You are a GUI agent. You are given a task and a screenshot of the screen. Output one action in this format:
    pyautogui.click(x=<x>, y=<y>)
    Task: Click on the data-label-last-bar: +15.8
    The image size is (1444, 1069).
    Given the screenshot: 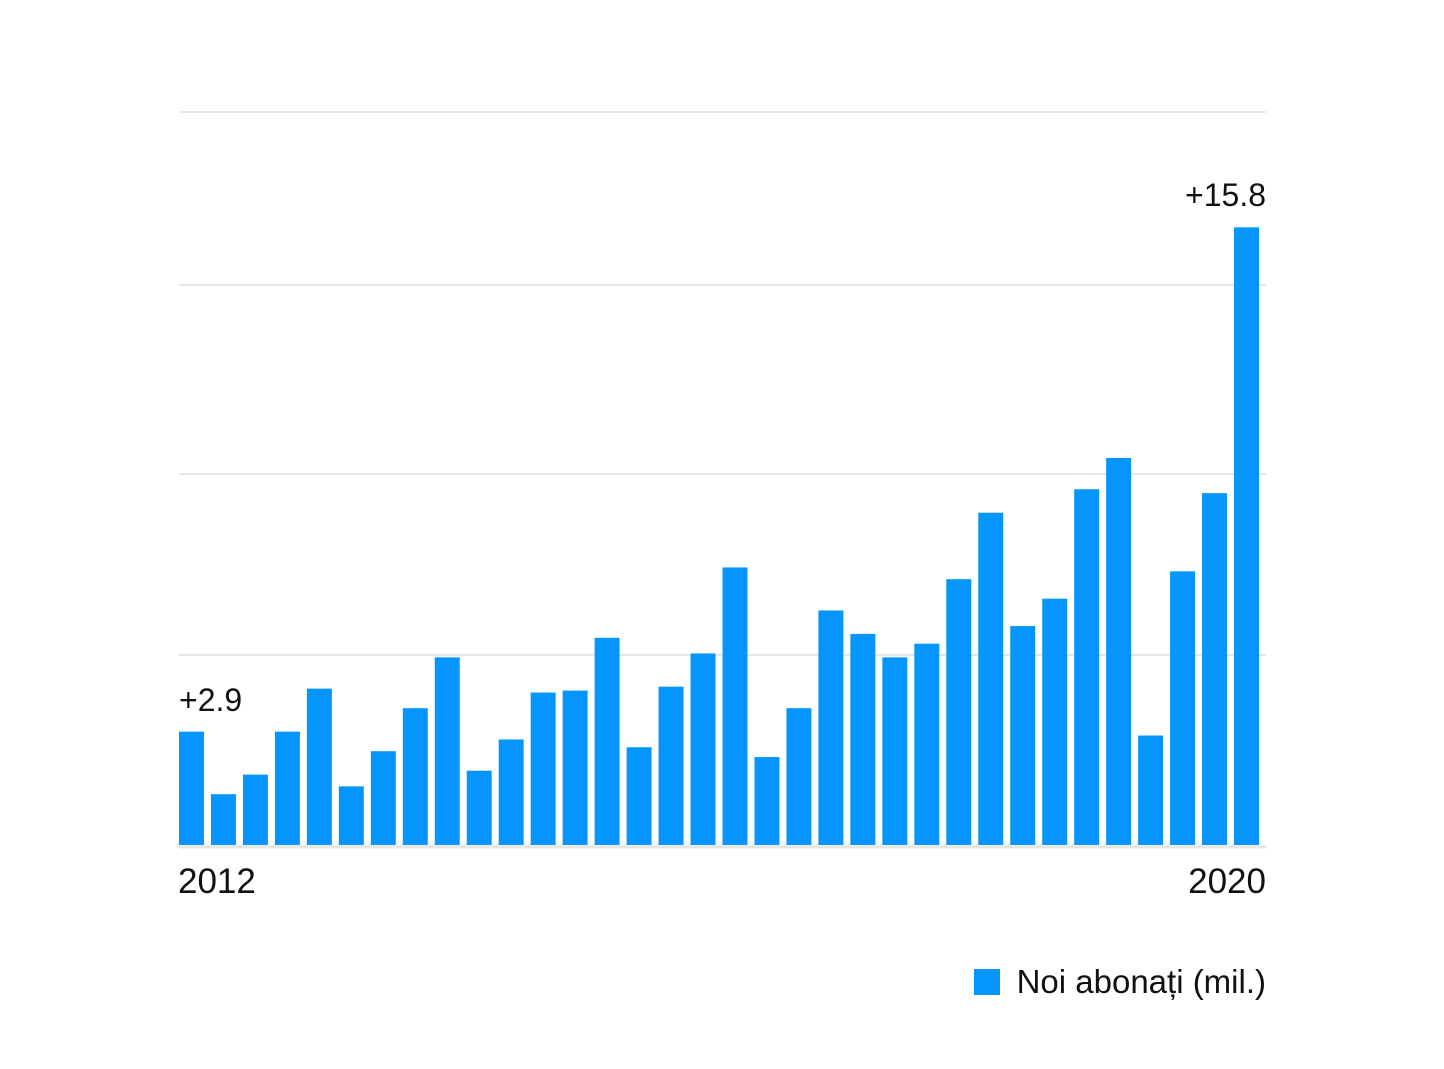 What is the action you would take?
    pyautogui.click(x=1225, y=195)
    